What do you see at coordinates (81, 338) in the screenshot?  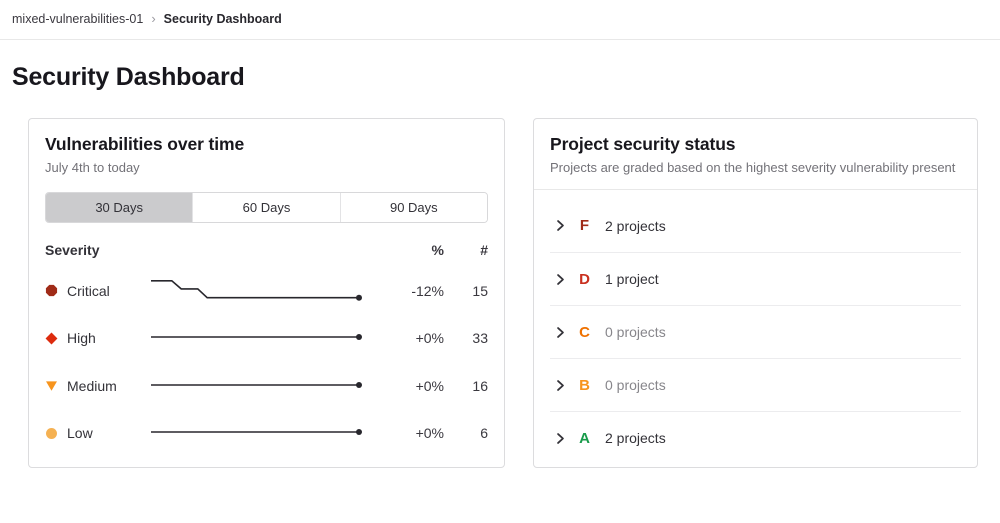 I see `severity-label: High` at bounding box center [81, 338].